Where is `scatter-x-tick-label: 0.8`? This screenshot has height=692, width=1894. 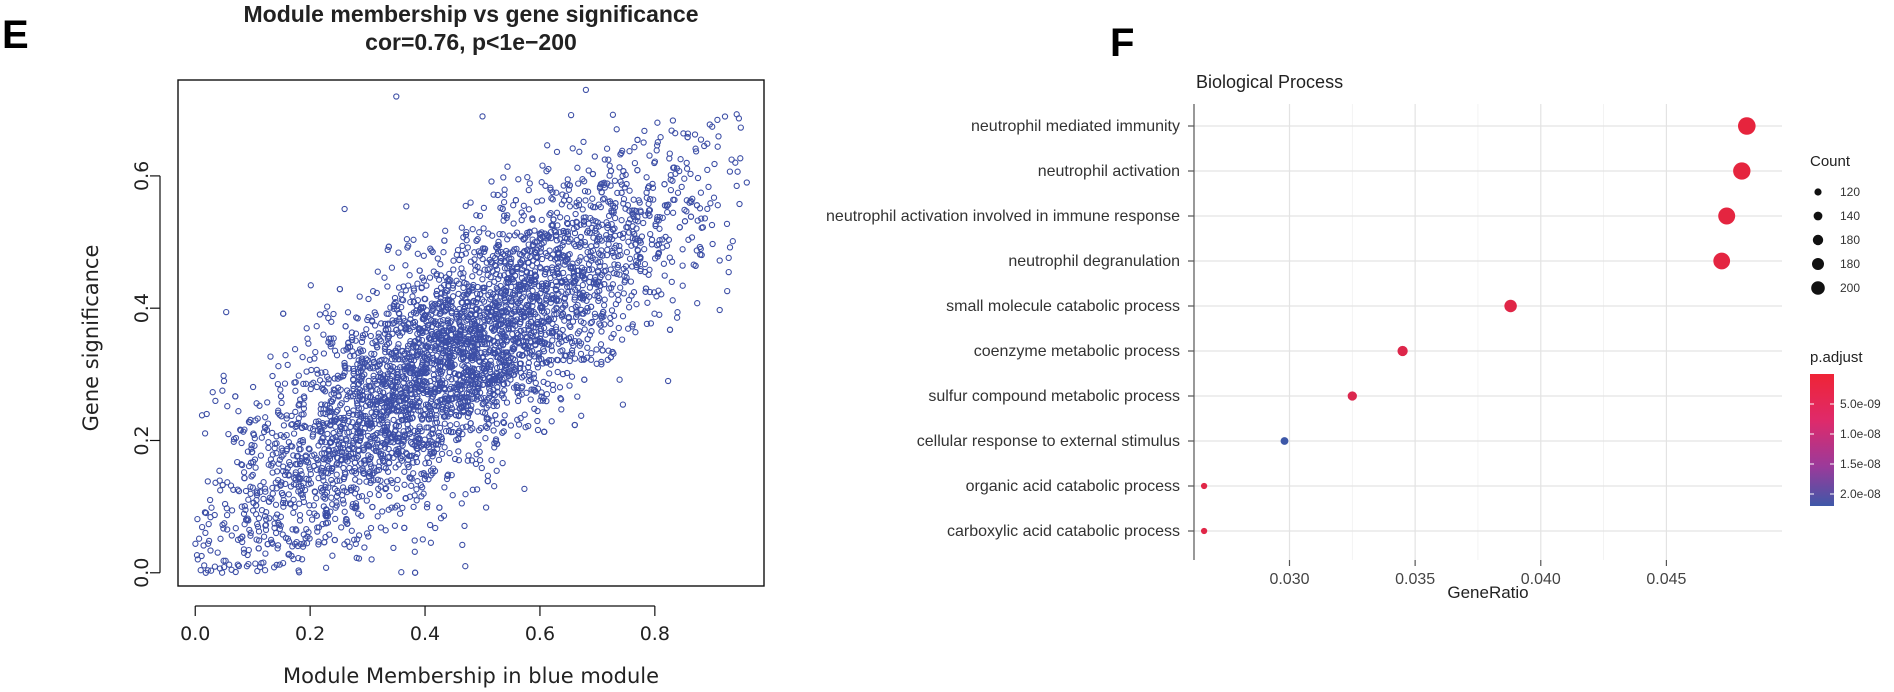
scatter-x-tick-label: 0.8 is located at coordinates (655, 634).